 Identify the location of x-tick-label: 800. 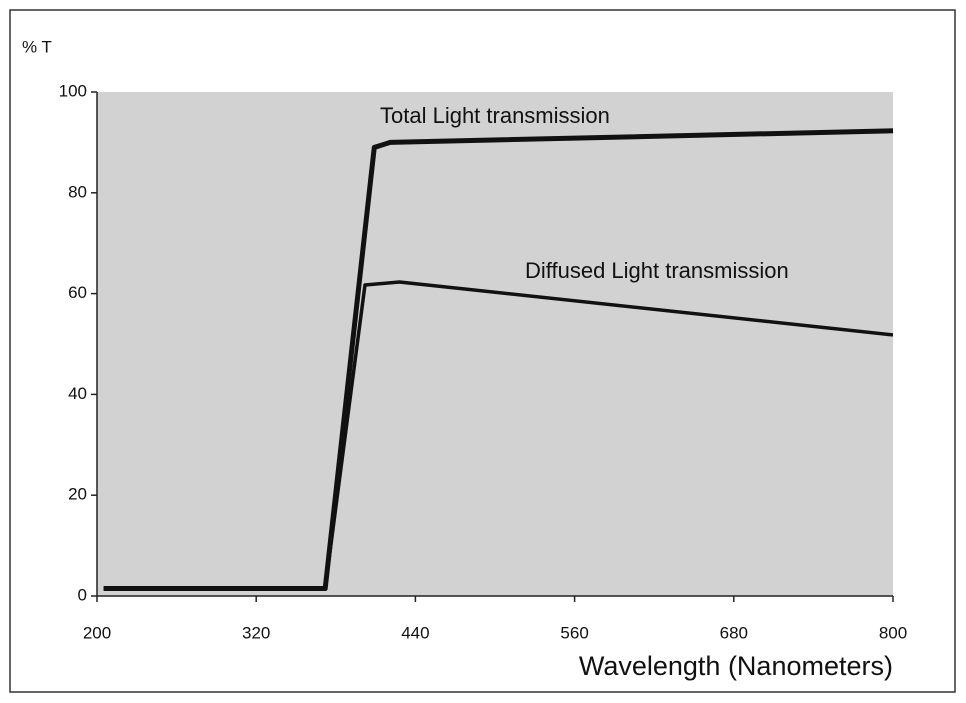
(893, 632).